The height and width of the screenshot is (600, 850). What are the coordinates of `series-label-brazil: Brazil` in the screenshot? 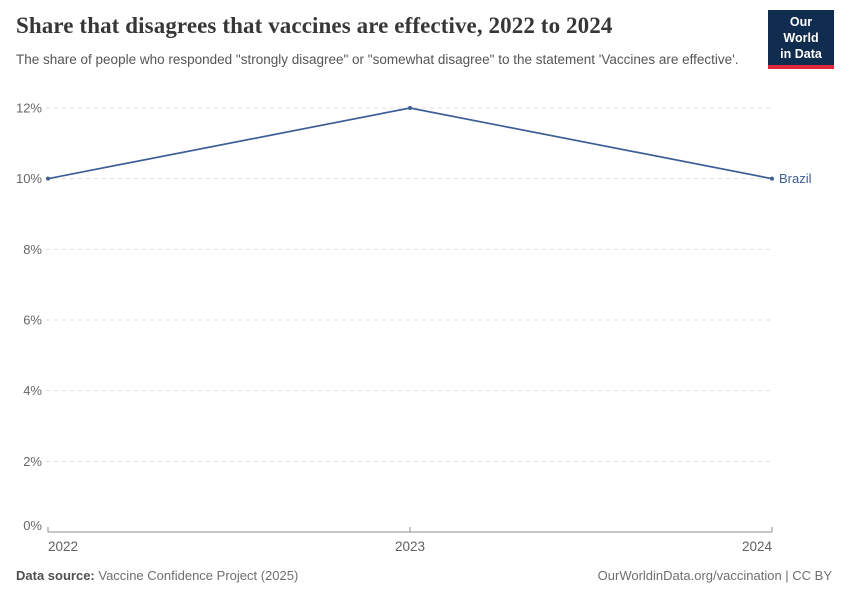 It's located at (795, 178).